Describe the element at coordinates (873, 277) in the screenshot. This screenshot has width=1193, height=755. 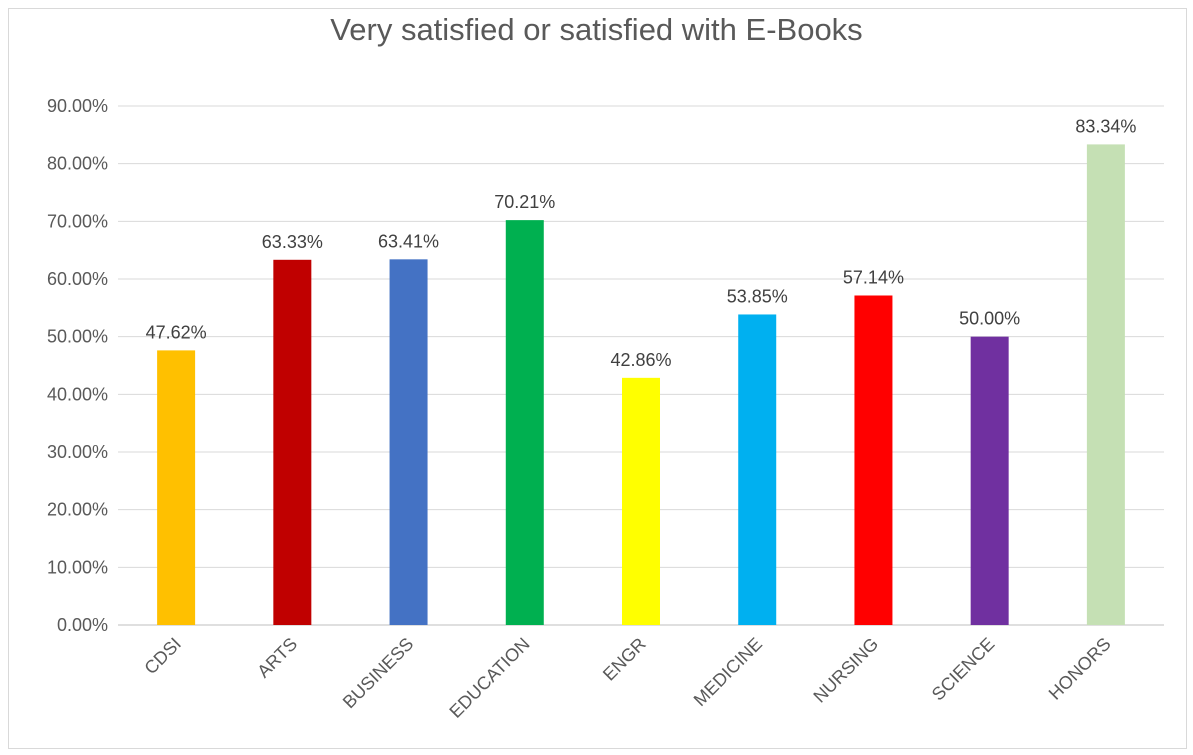
I see `data-label: 57.14%` at that location.